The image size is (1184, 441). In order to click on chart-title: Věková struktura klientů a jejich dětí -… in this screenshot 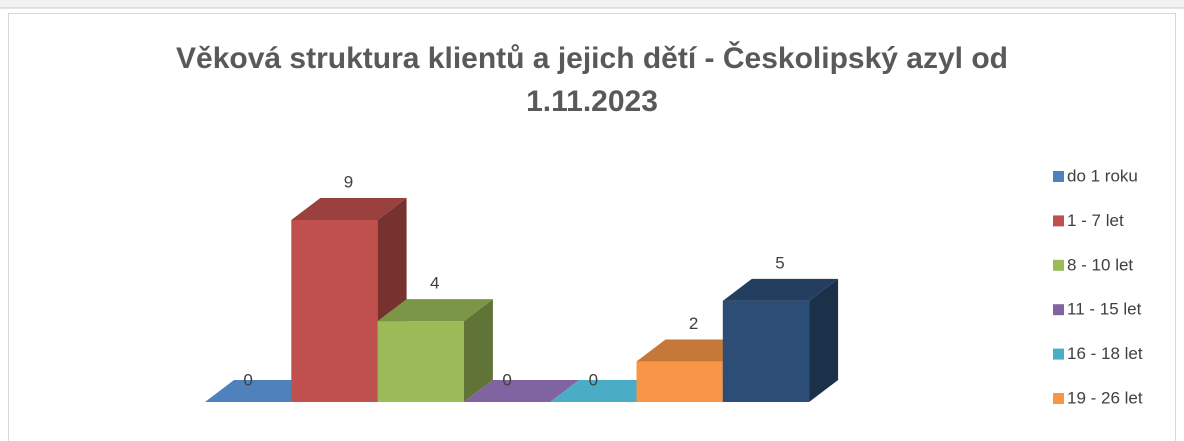, I will do `click(592, 58)`.